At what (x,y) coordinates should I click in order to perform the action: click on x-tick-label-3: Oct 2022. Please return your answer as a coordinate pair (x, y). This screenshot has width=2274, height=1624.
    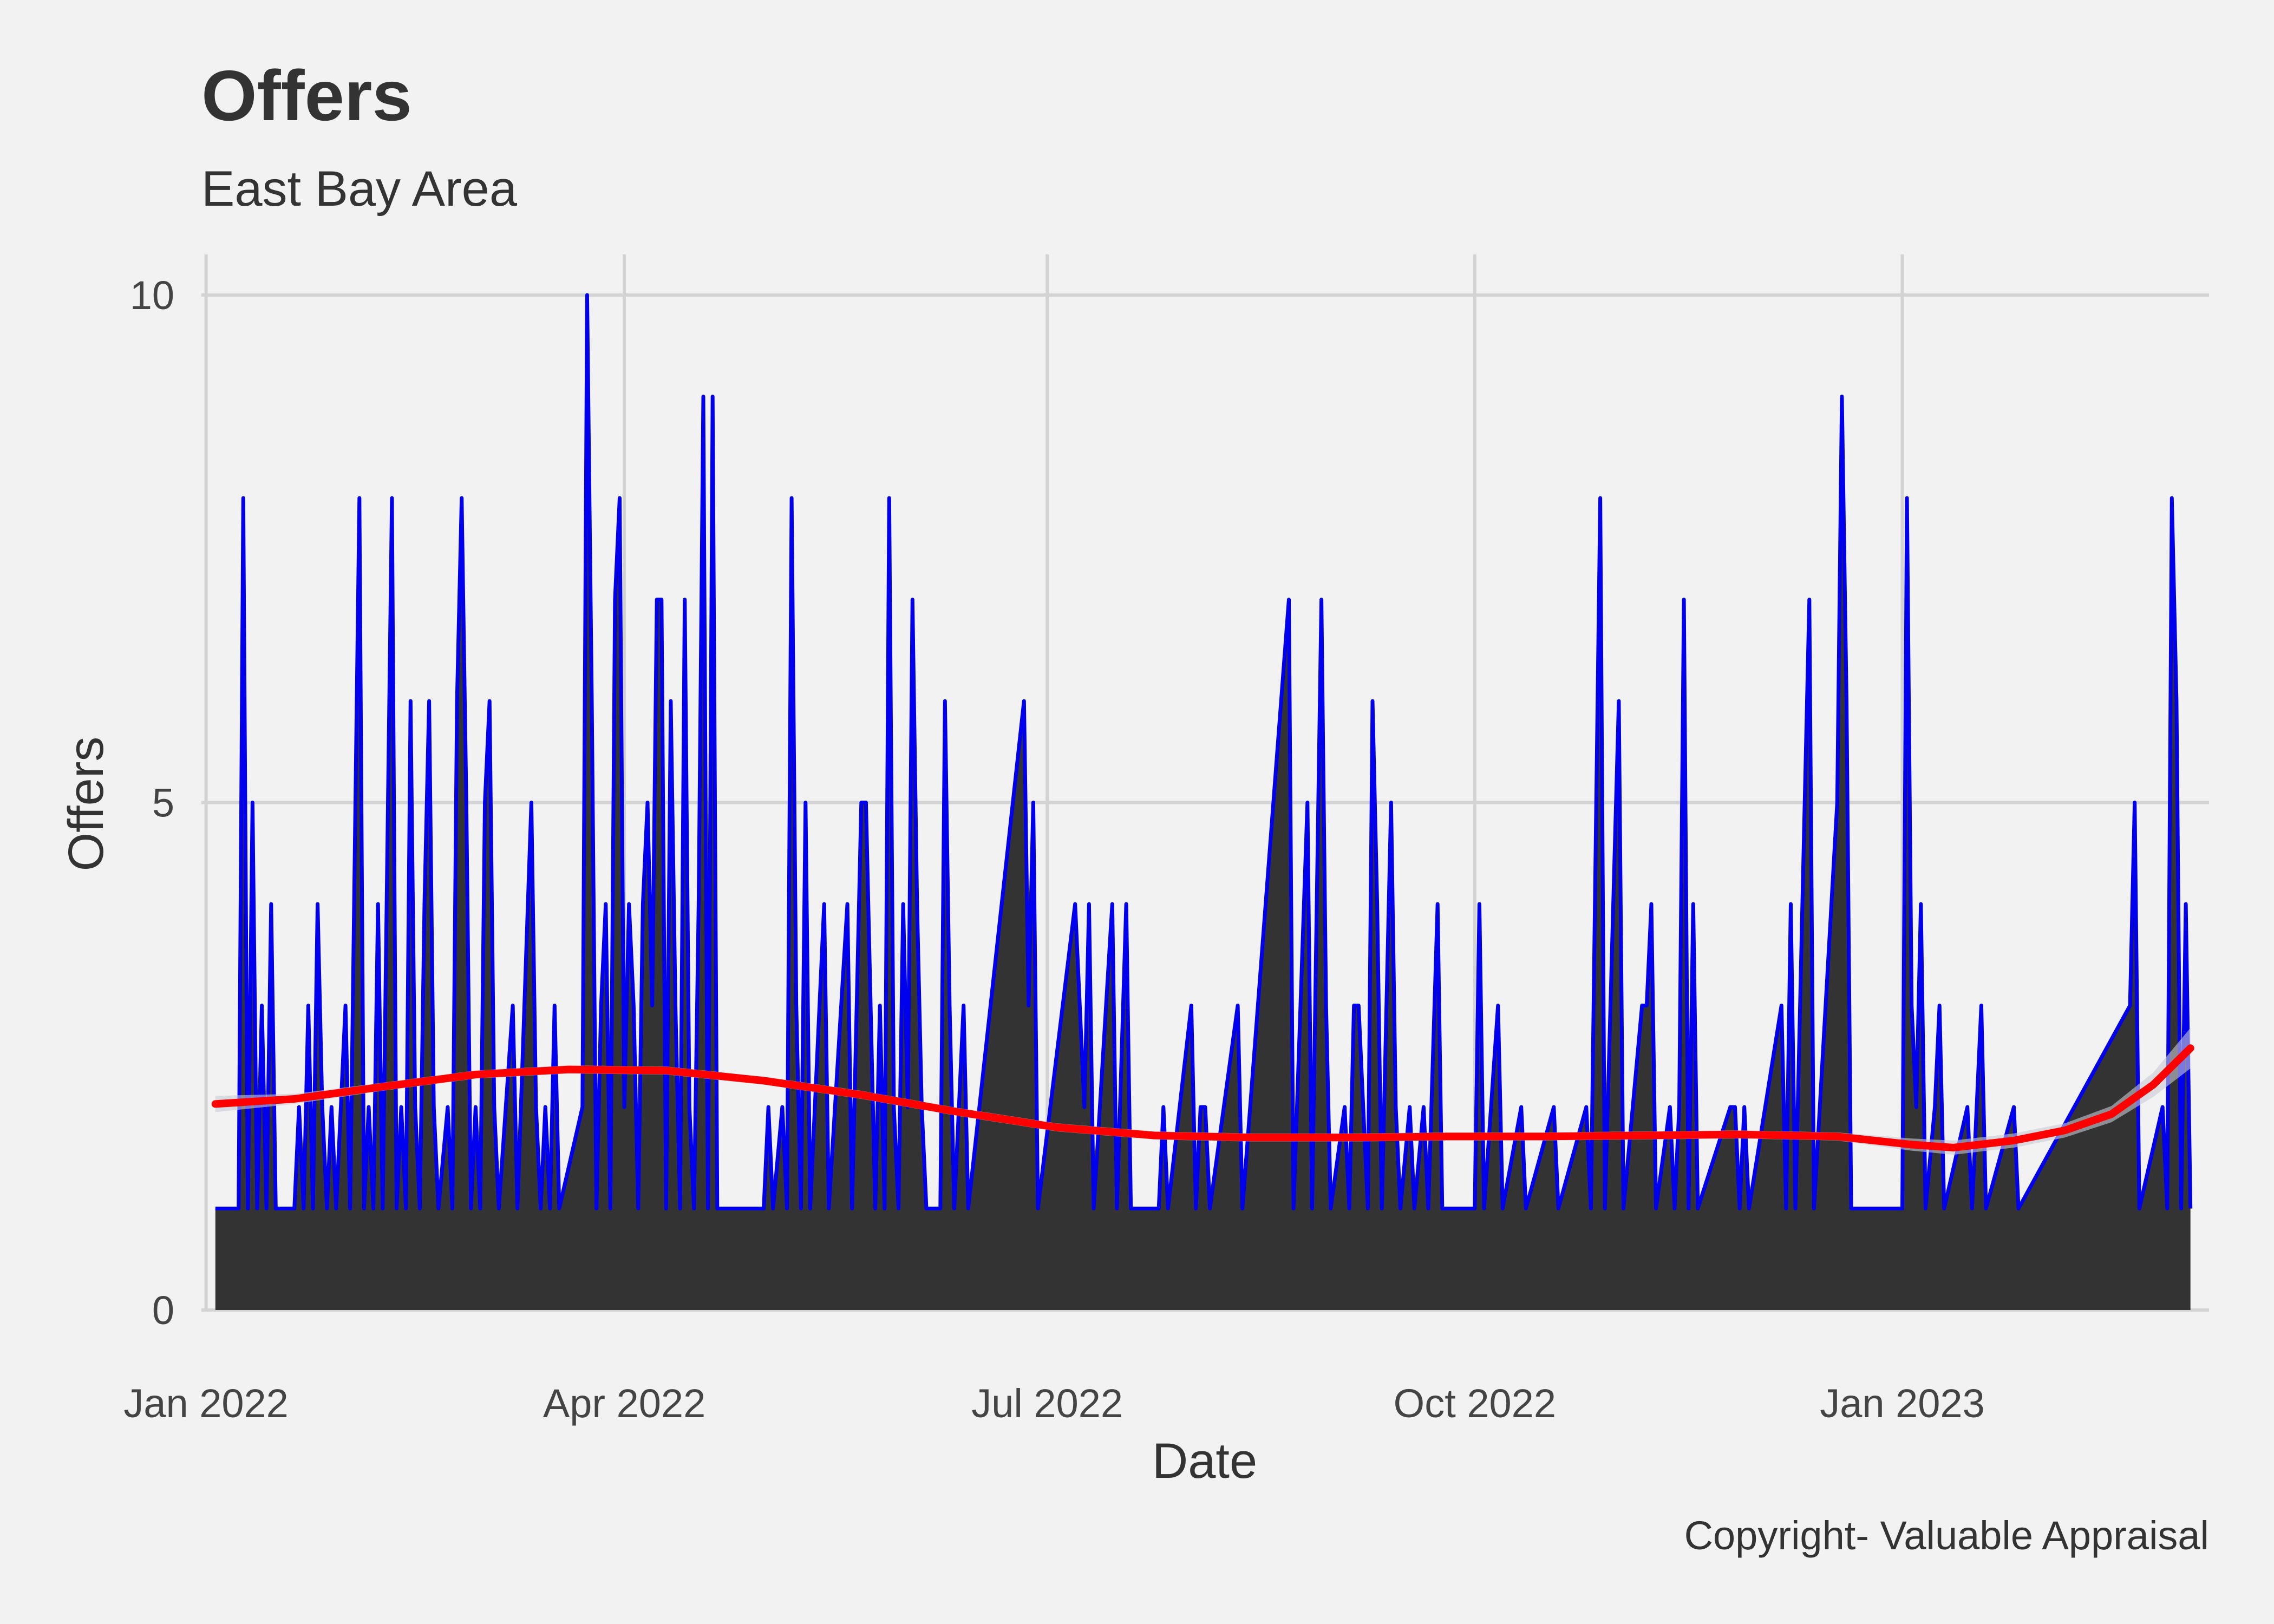
    Looking at the image, I should click on (1475, 1404).